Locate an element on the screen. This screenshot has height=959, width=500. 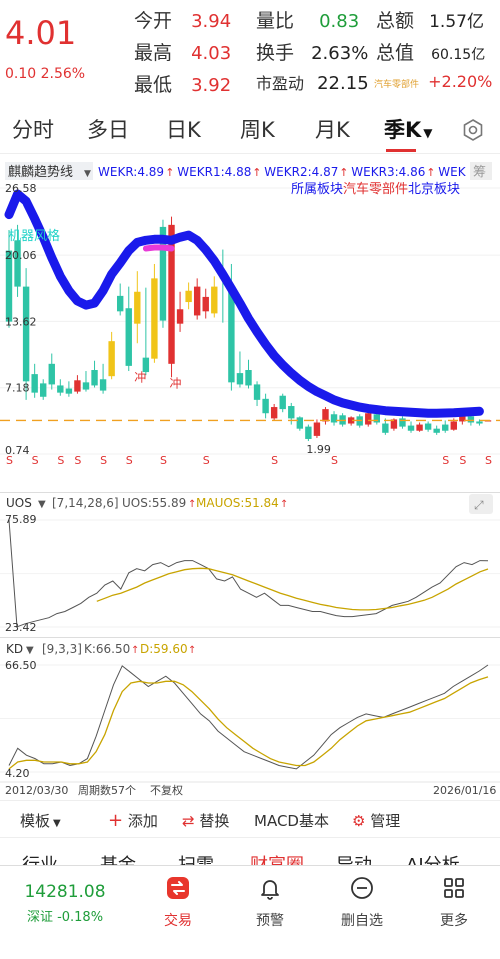
kd-params: [9,3,3] is located at coordinates (62, 649).